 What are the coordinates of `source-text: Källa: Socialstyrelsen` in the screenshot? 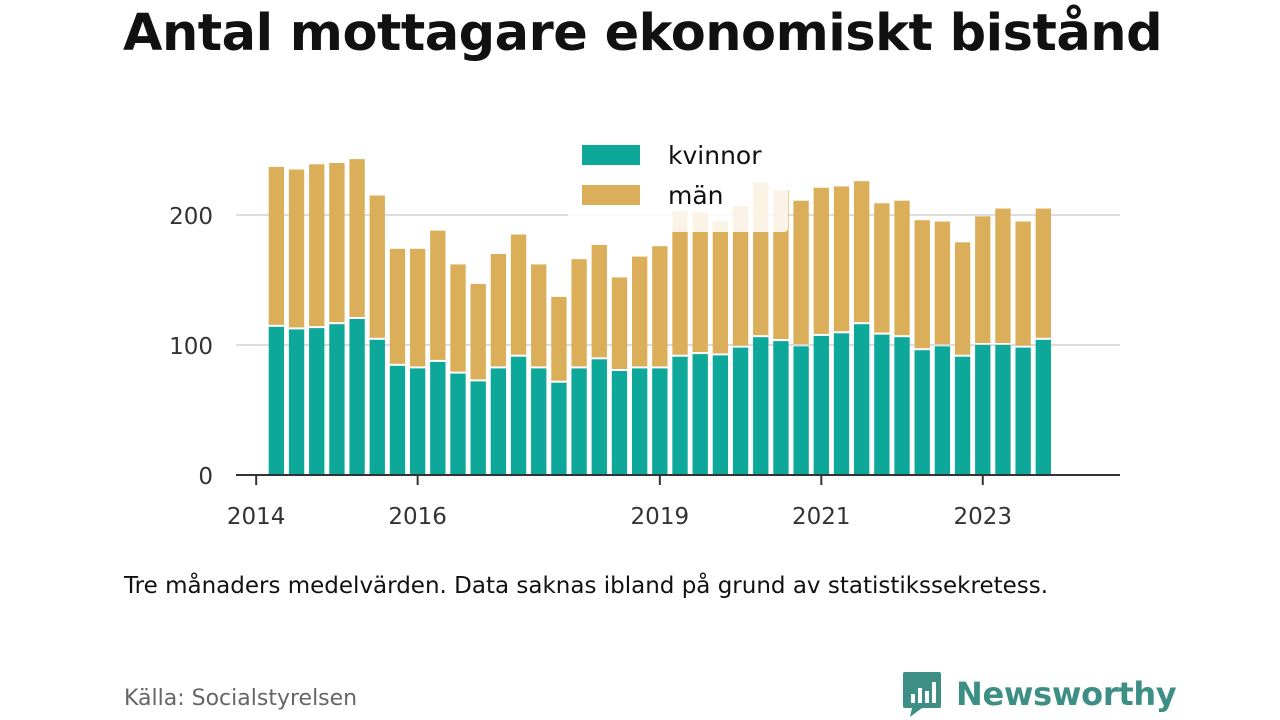 It's located at (241, 698).